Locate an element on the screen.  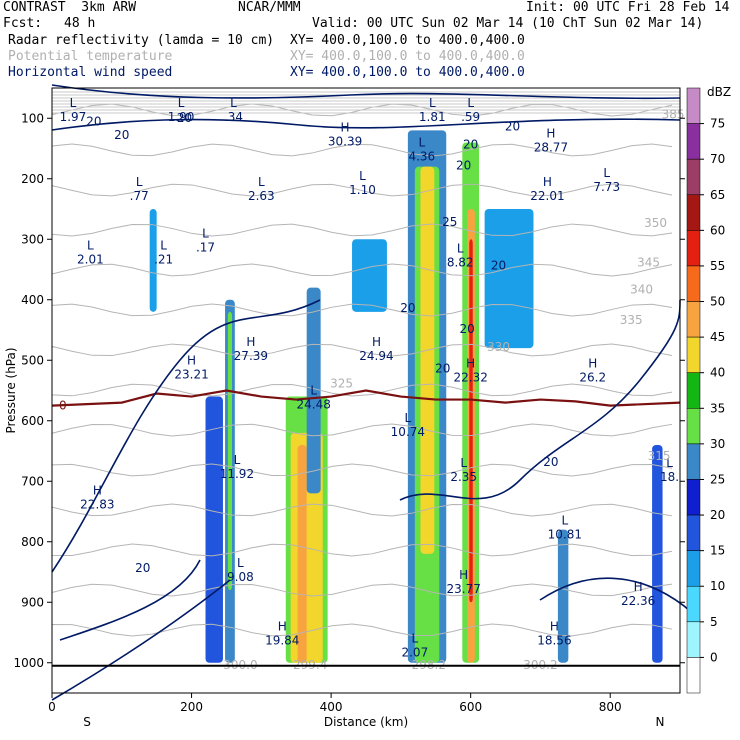
model-title: CONTRAST 3km ARW is located at coordinates (70, 7).